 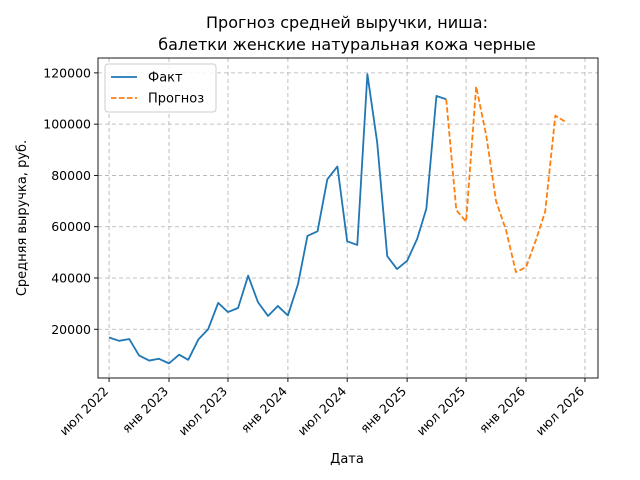 I want to click on y-tick-label: 120000, so click(x=67, y=72).